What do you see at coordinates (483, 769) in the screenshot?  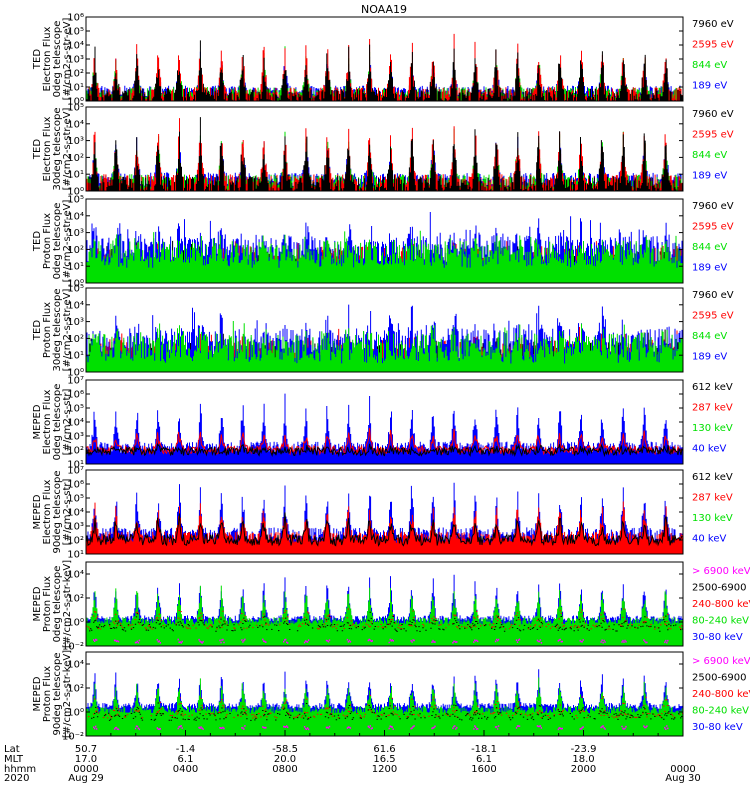 I see `x-tick-label: 1600` at bounding box center [483, 769].